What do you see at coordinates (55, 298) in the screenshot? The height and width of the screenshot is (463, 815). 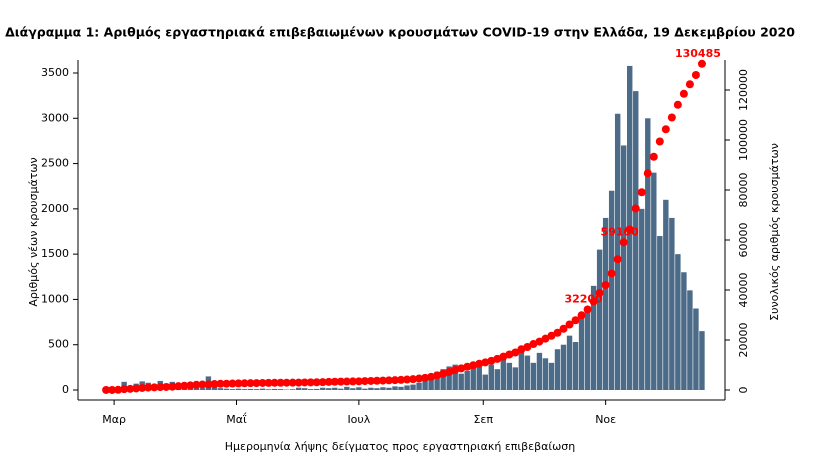 I see `y-tick-label: 1000` at bounding box center [55, 298].